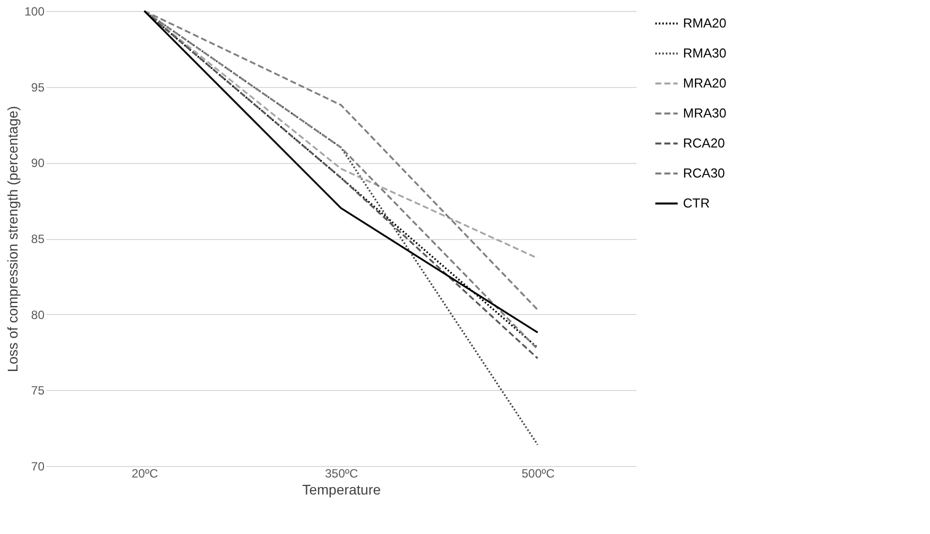  Describe the element at coordinates (38, 467) in the screenshot. I see `y-tick-label: 70` at that location.